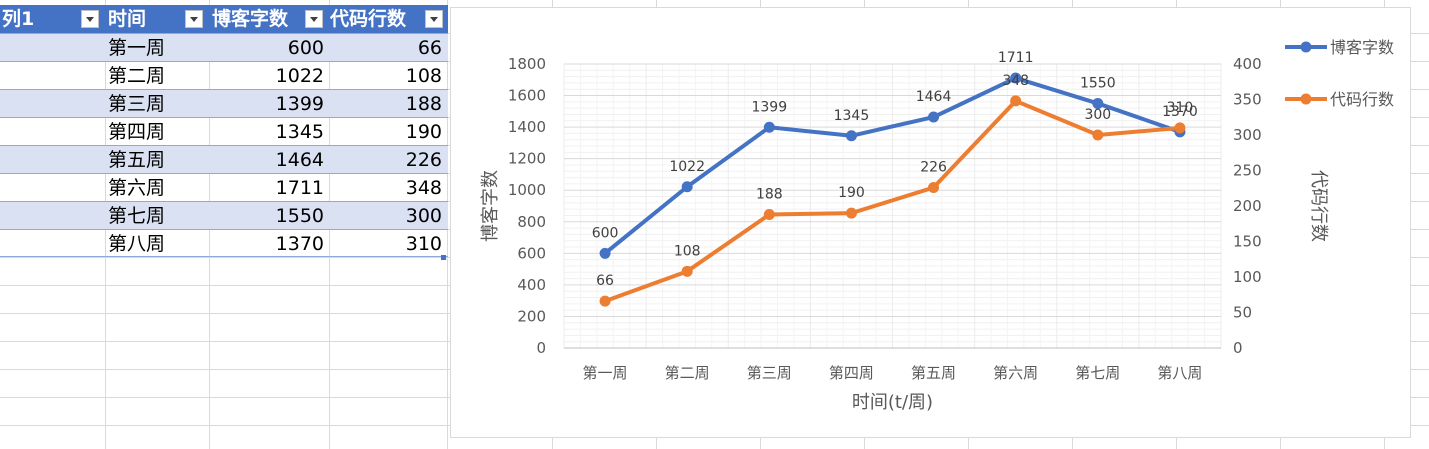 The height and width of the screenshot is (449, 1429). Describe the element at coordinates (423, 76) in the screenshot. I see `cell-code-lines: 108` at that location.